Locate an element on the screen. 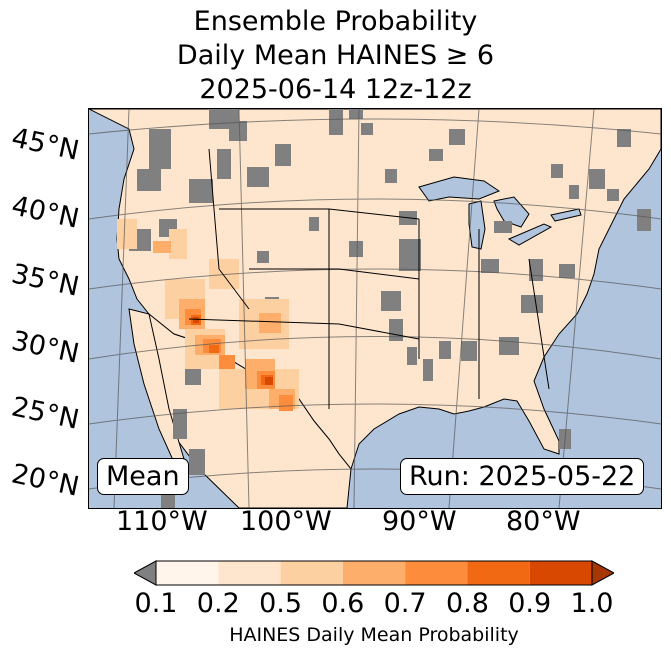 The height and width of the screenshot is (658, 671). colorbar-tick-label: 1.0 is located at coordinates (592, 603).